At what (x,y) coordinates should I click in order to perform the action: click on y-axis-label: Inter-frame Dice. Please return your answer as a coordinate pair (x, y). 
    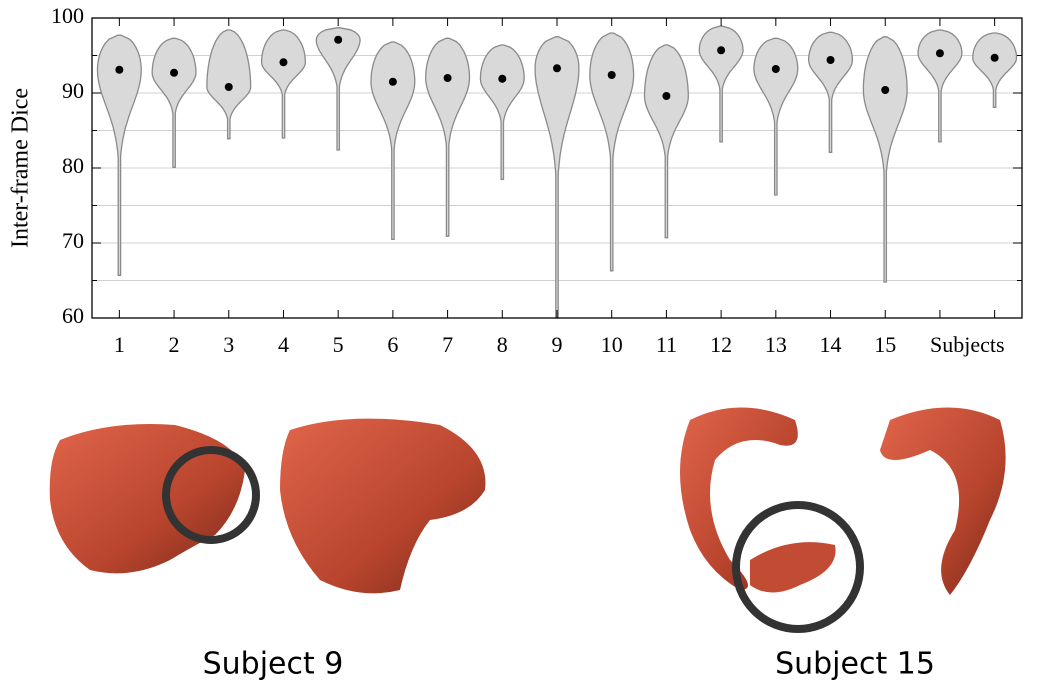
    Looking at the image, I should click on (21, 168).